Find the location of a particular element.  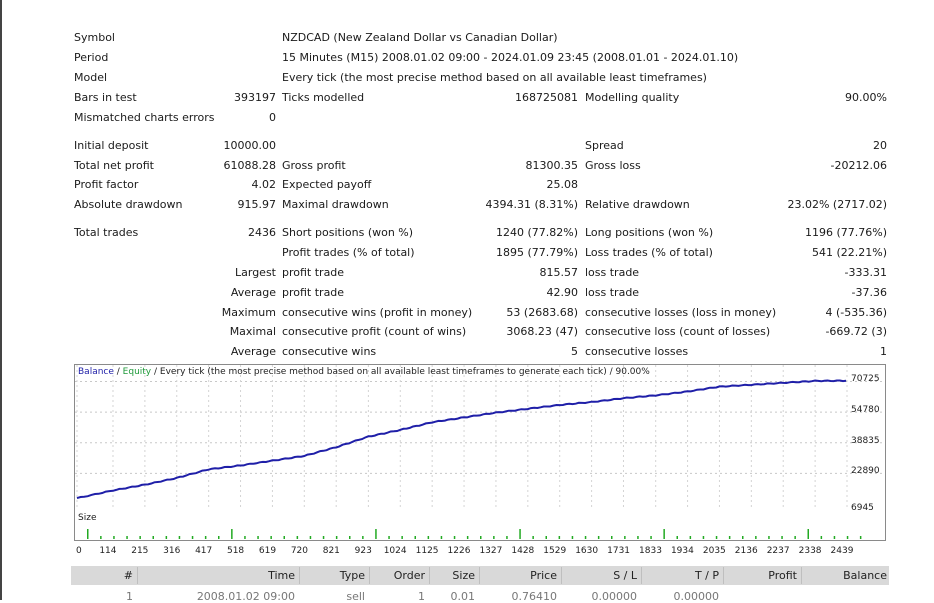

y-tick-label: 54780 is located at coordinates (865, 410).